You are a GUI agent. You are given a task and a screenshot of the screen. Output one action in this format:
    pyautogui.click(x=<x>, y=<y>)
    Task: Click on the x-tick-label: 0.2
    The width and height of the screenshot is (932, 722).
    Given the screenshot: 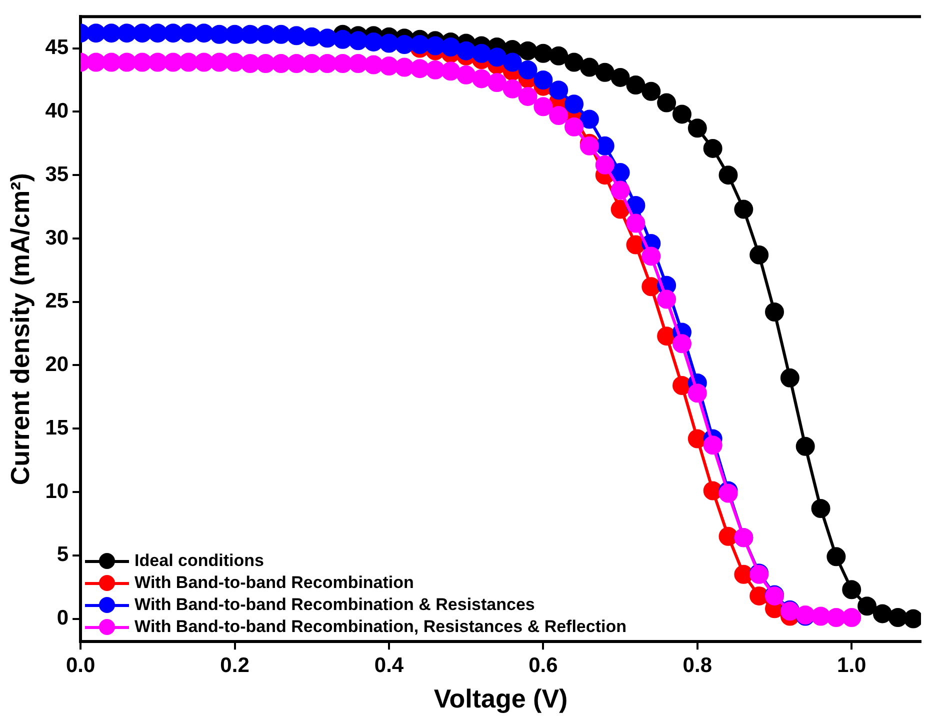 What is the action you would take?
    pyautogui.click(x=235, y=665)
    